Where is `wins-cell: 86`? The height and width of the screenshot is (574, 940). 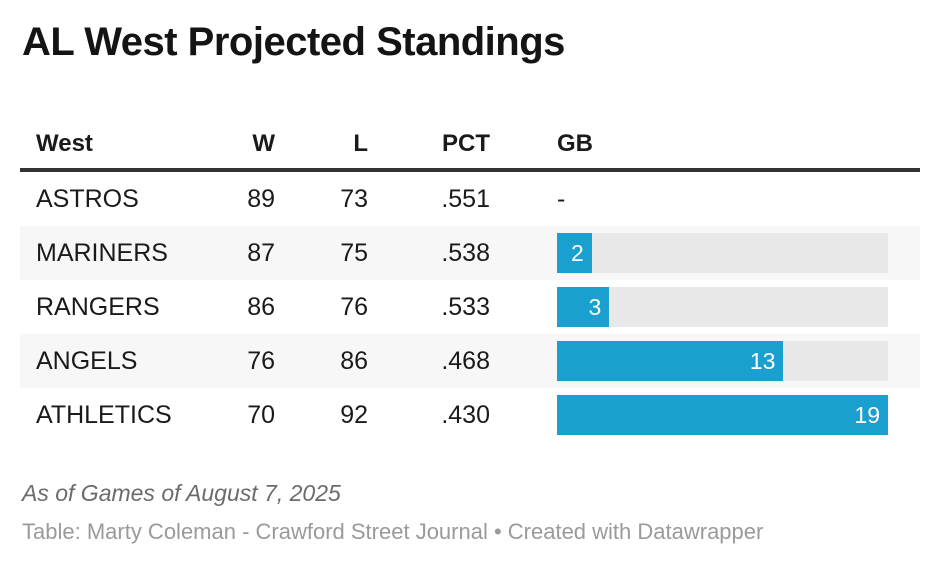
wins-cell: 86 is located at coordinates (261, 306).